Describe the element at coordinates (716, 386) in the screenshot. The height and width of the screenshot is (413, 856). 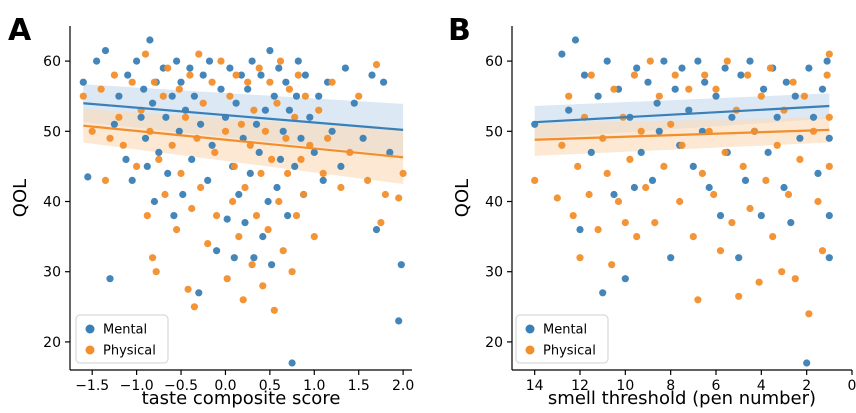
I see `x-tick-label: 6` at that location.